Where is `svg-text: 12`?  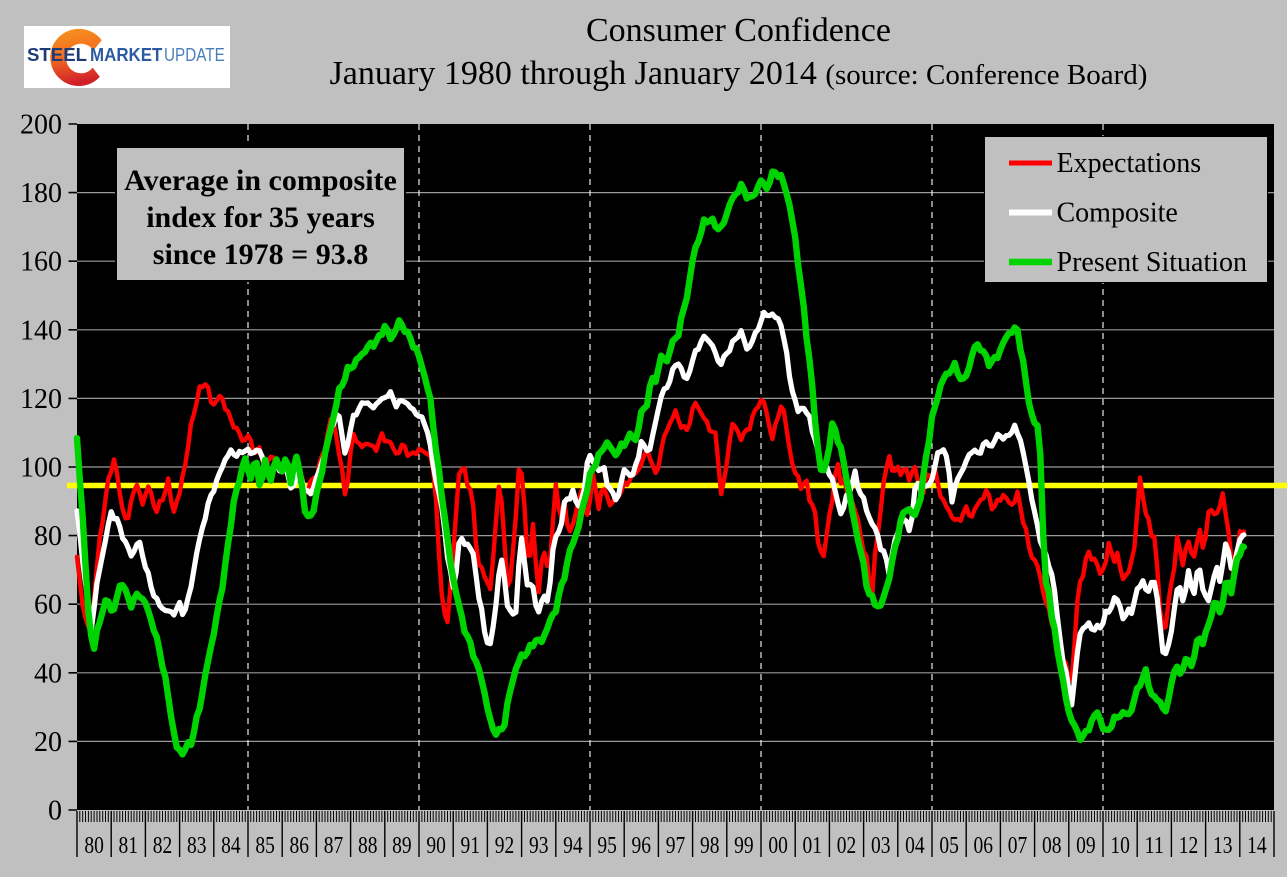 svg-text: 12 is located at coordinates (1189, 846).